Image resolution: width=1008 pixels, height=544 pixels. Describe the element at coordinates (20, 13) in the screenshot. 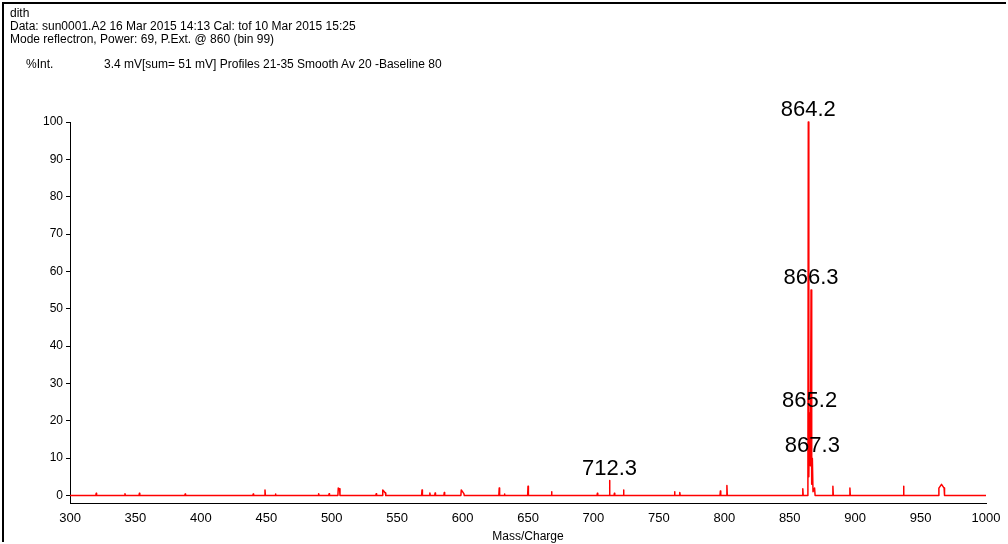

I see `chart-title: dith` at that location.